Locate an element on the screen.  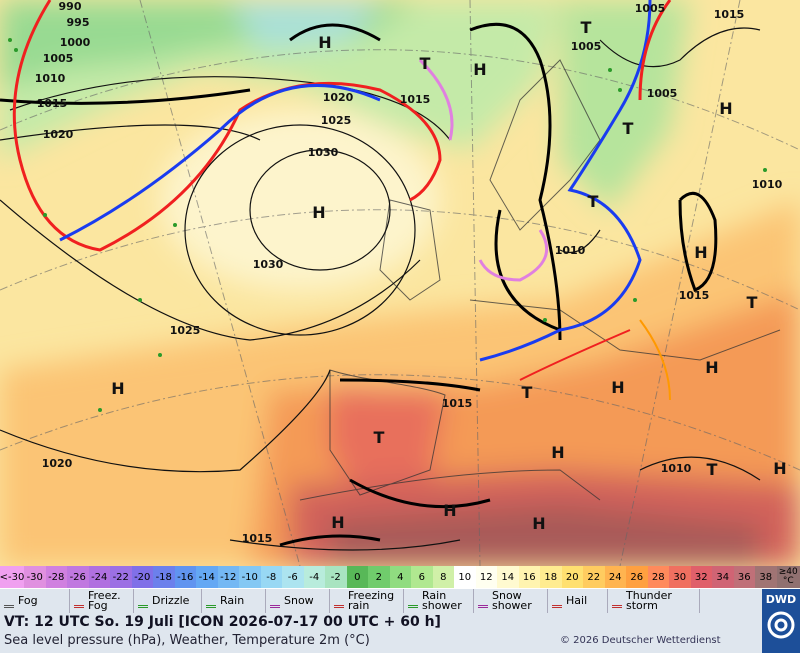
scale-cell: 16 is located at coordinates (529, 577).